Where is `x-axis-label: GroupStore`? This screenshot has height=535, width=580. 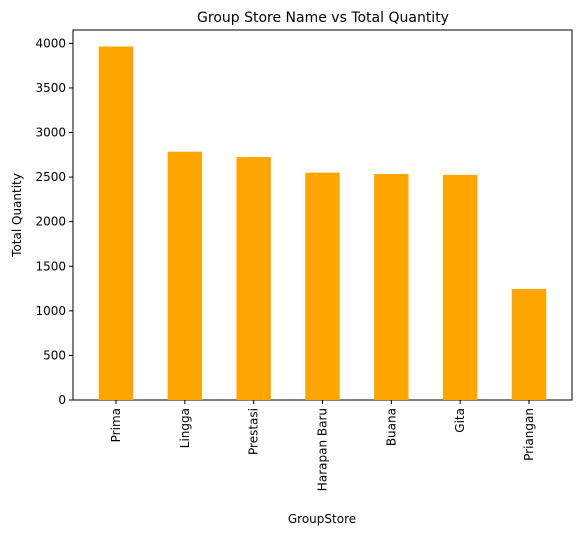 x-axis-label: GroupStore is located at coordinates (322, 519).